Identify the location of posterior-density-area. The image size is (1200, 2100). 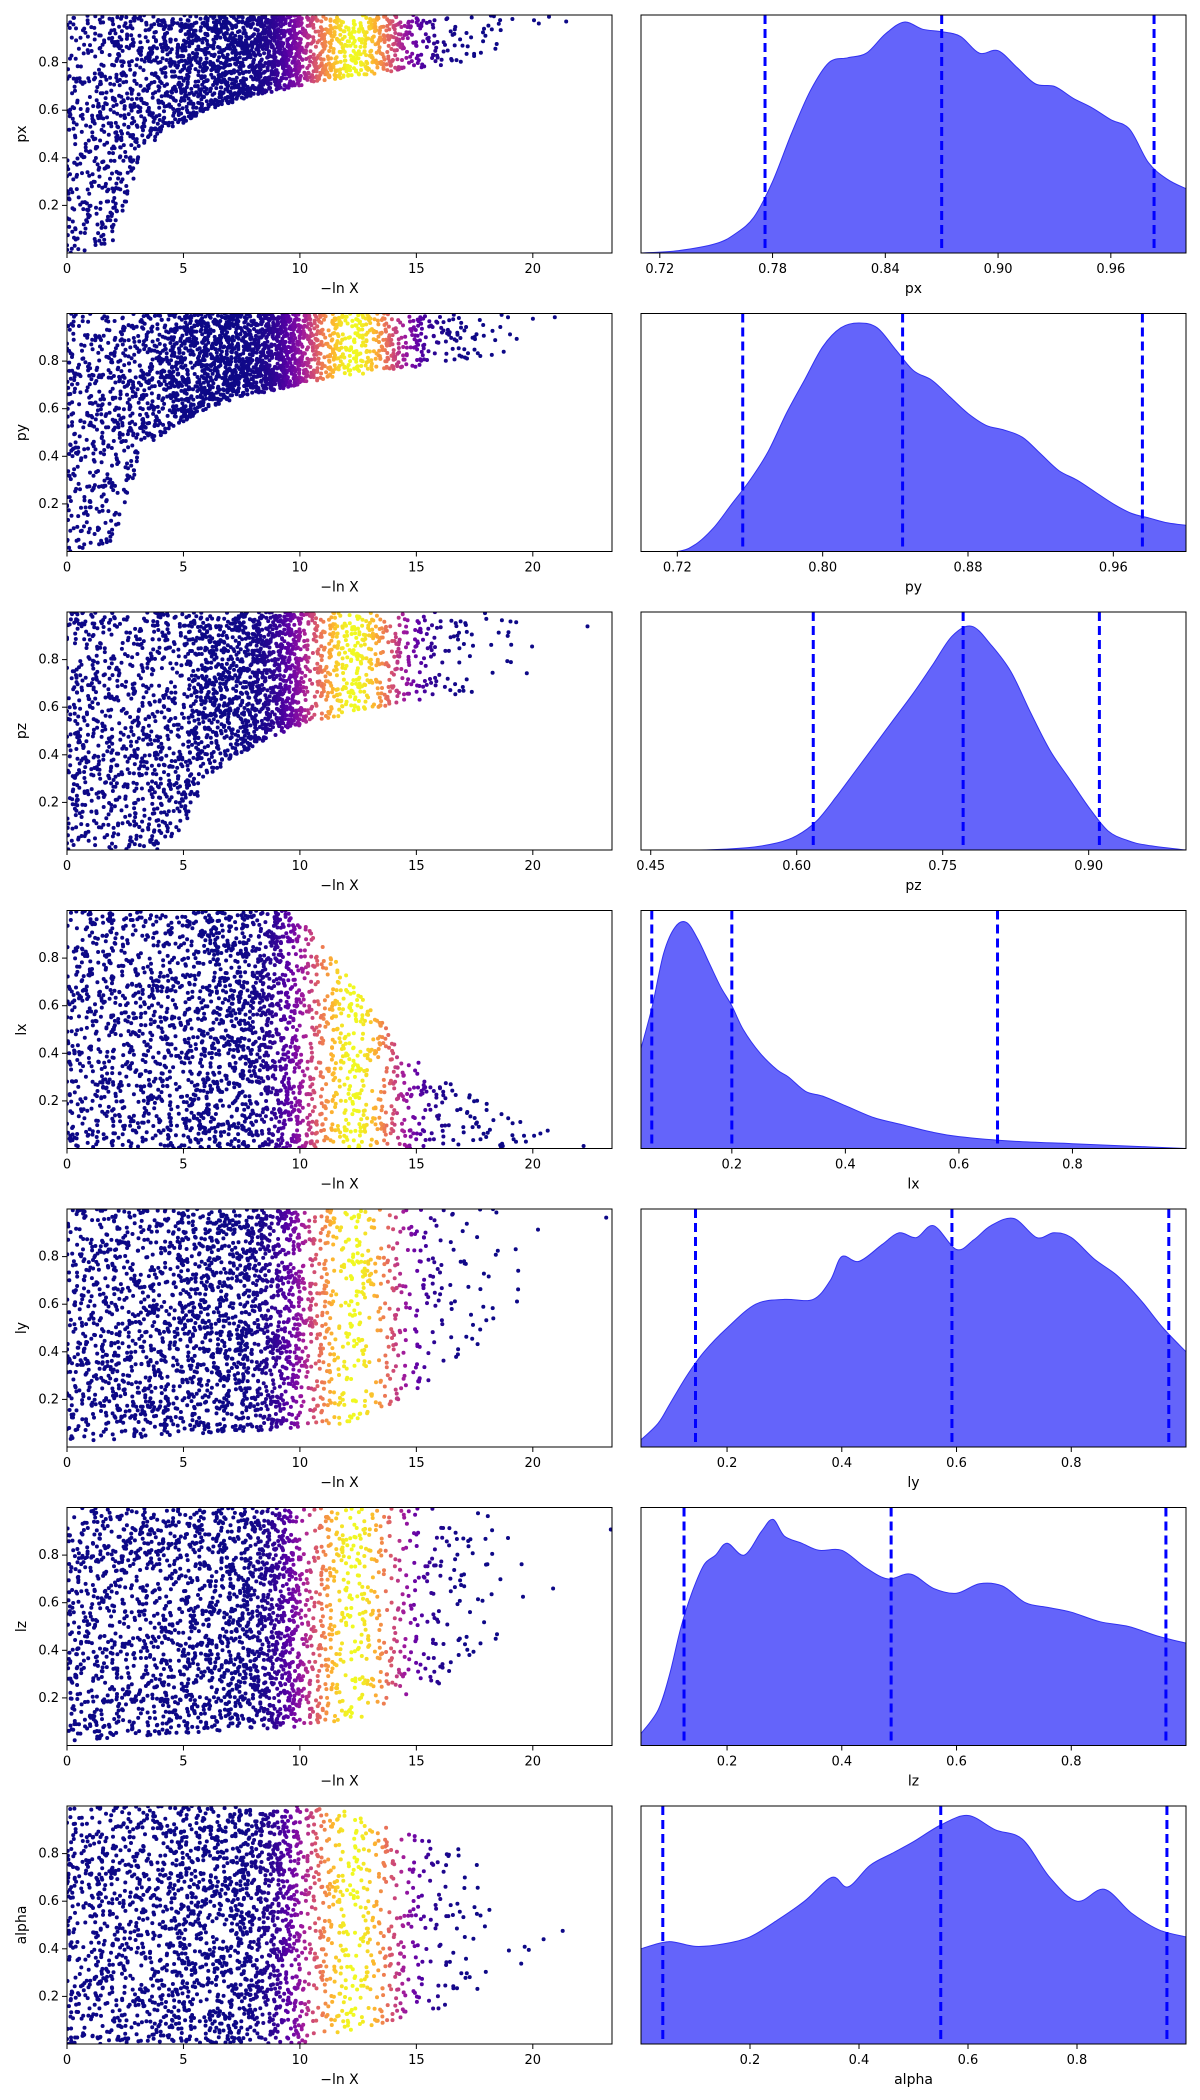
(913, 137).